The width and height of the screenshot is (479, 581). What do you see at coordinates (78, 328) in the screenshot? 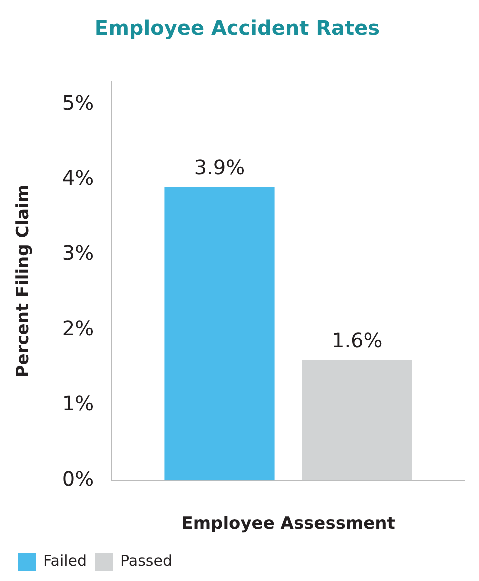
I see `y-tick-label: 2%` at bounding box center [78, 328].